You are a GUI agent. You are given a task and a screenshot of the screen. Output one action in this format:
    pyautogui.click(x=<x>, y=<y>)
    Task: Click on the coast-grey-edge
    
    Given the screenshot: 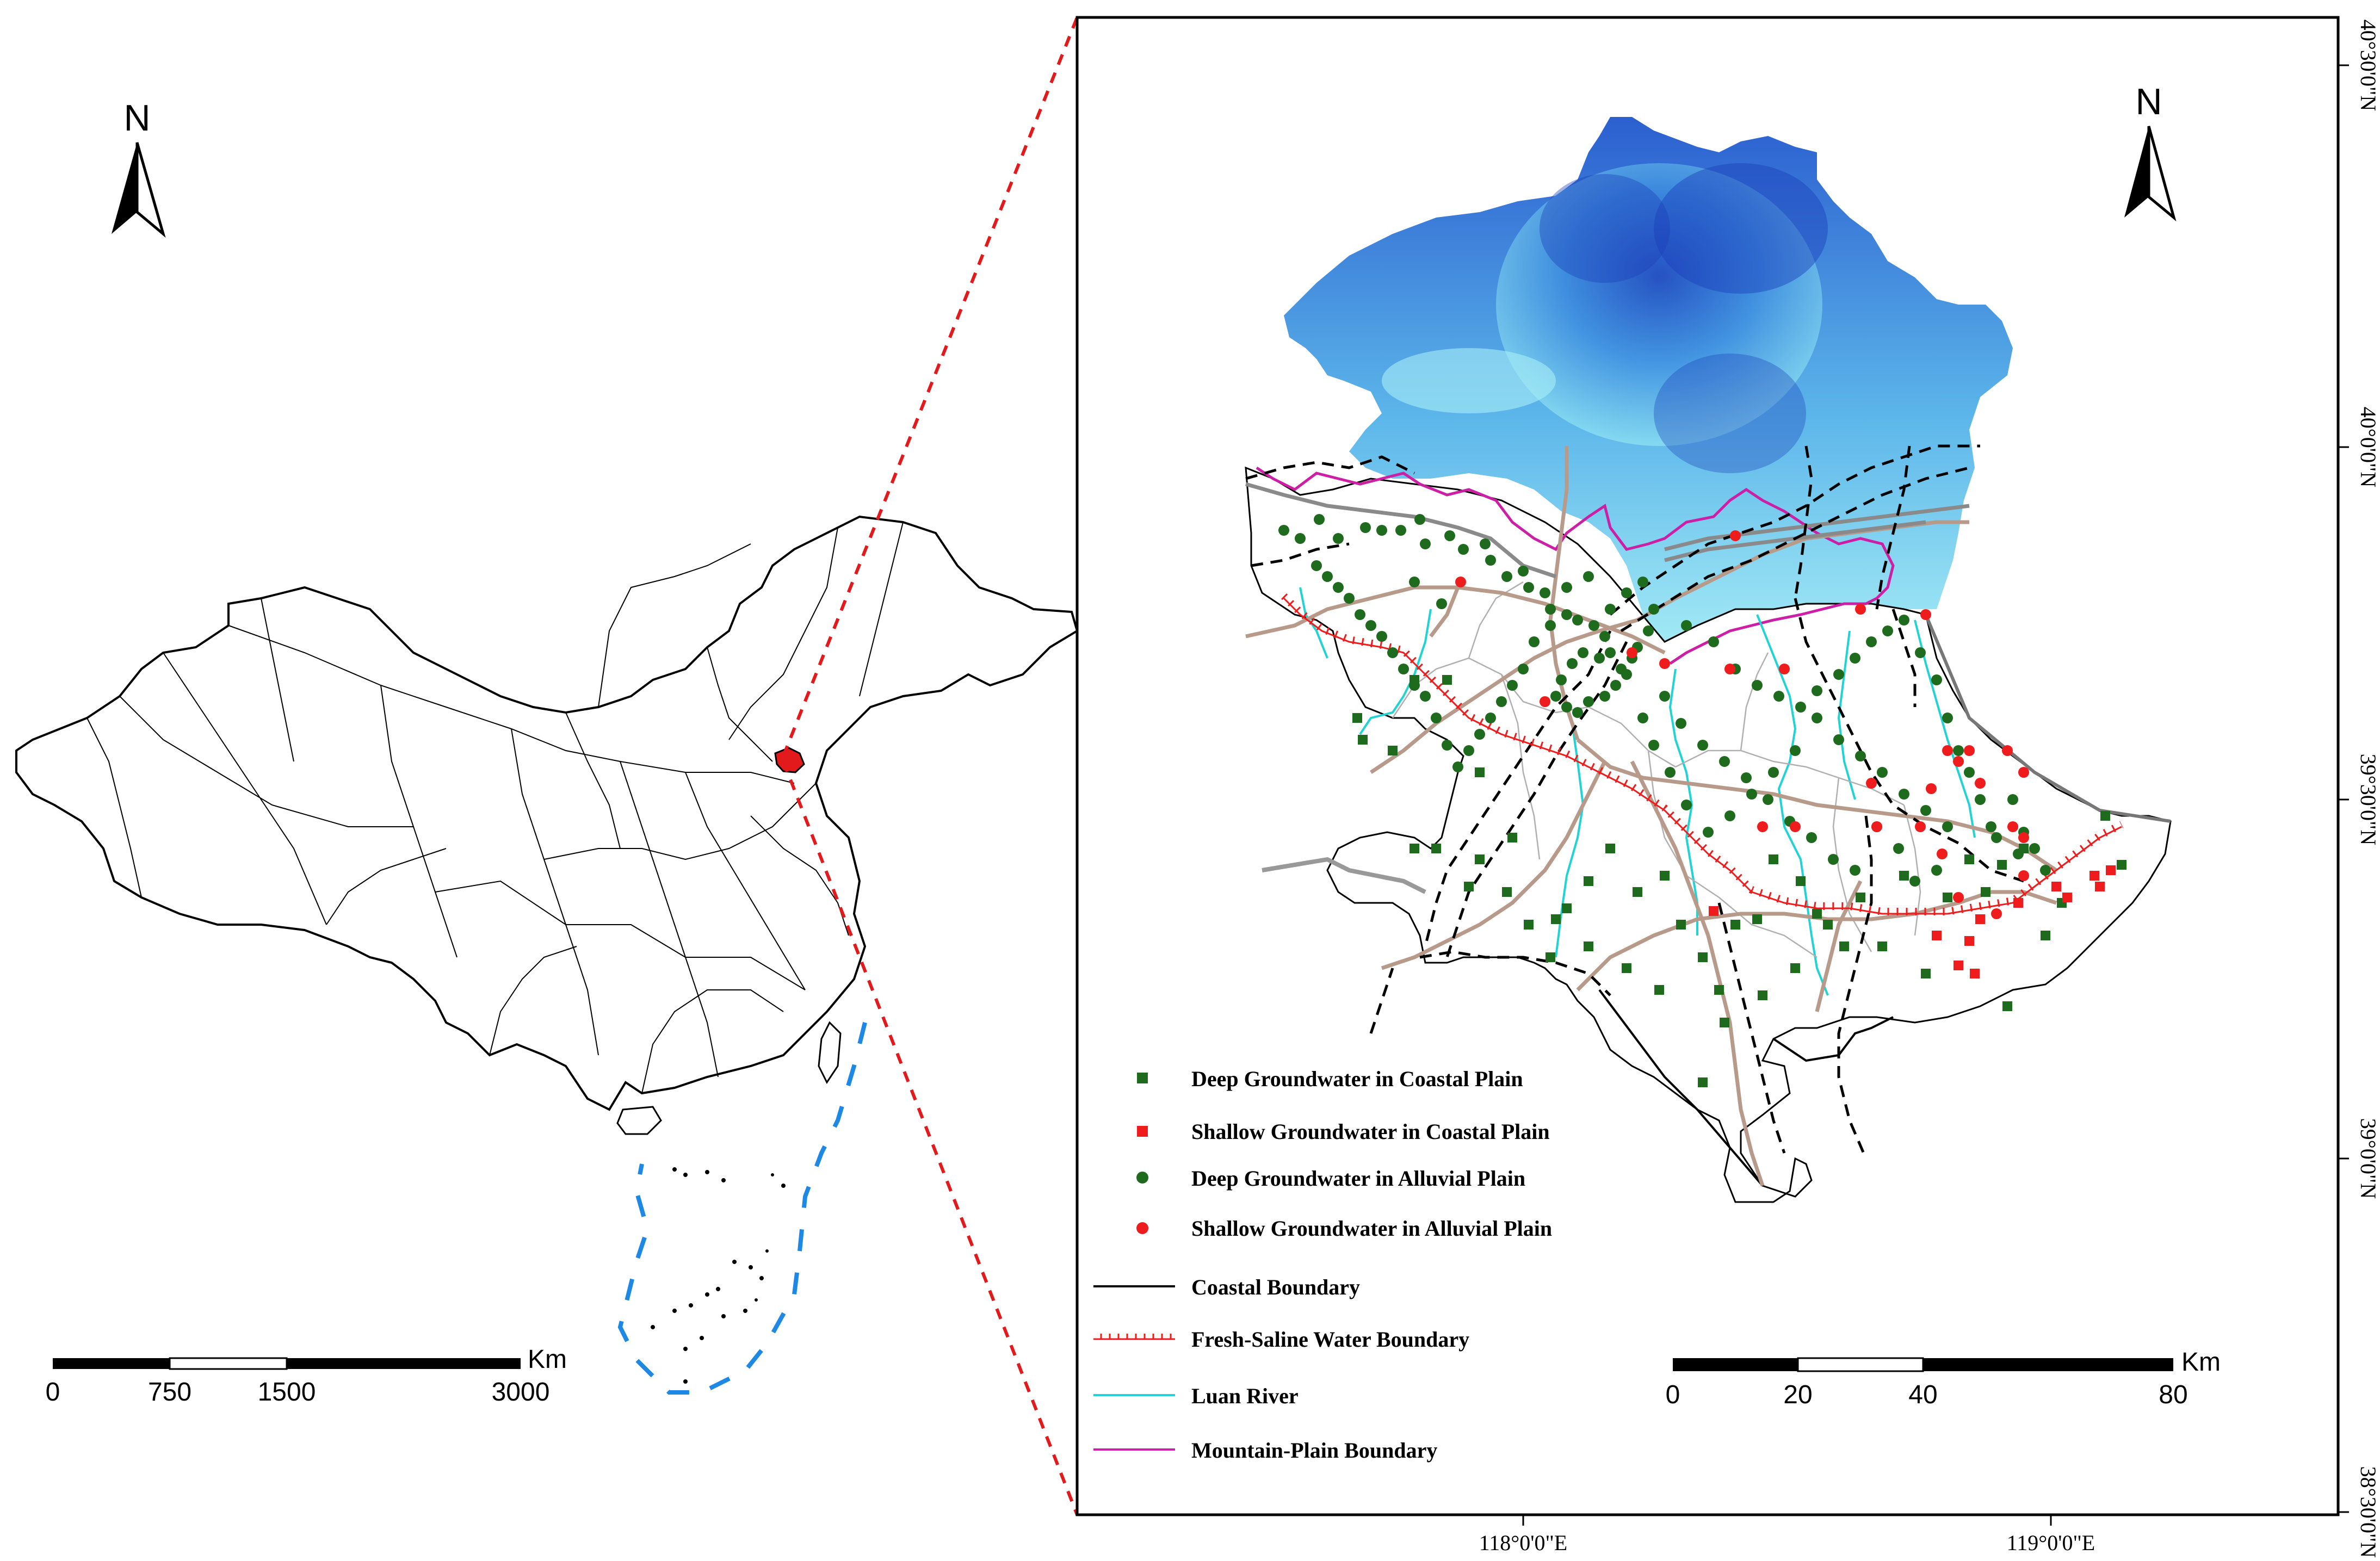 What is the action you would take?
    pyautogui.click(x=2047, y=718)
    